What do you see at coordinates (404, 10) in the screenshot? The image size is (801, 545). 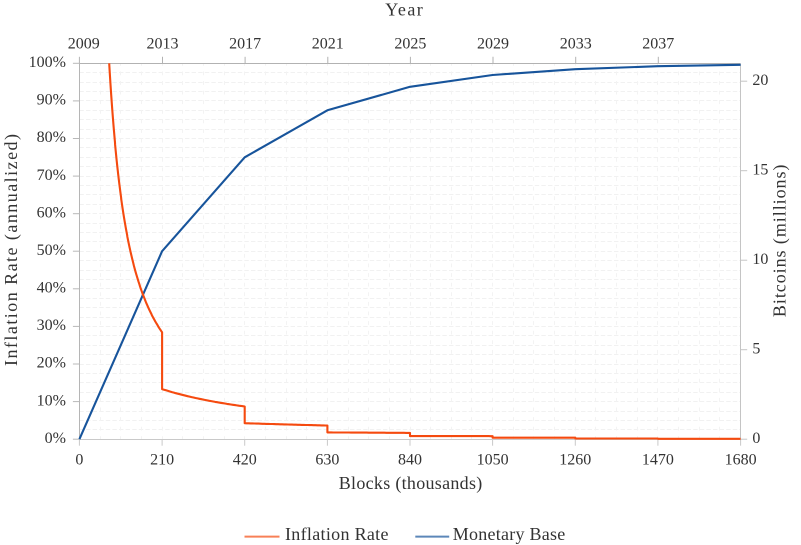 I see `svg-text: Year` at bounding box center [404, 10].